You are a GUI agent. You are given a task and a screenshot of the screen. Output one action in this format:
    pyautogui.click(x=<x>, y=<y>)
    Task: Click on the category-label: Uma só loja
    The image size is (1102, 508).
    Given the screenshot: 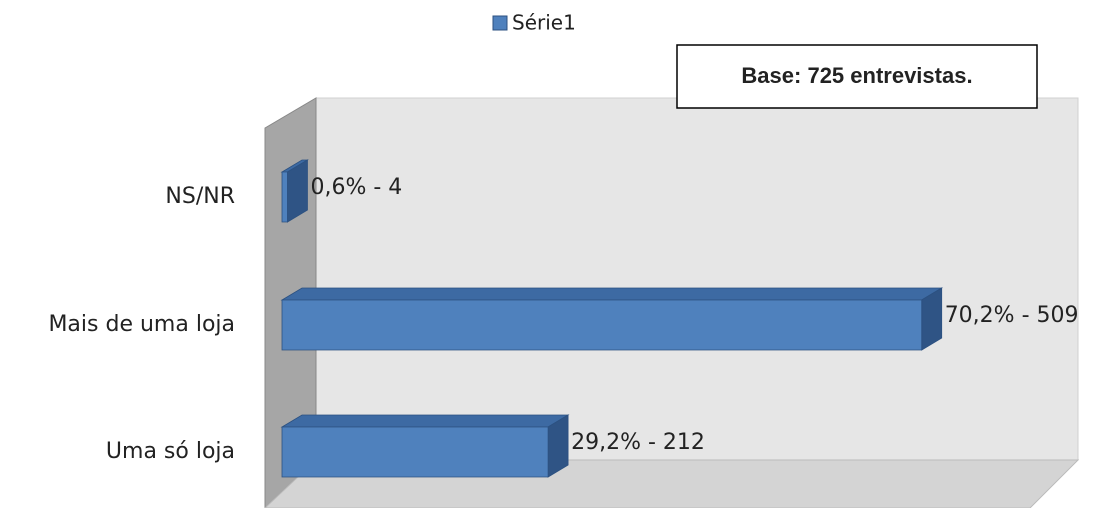 What is the action you would take?
    pyautogui.click(x=170, y=451)
    